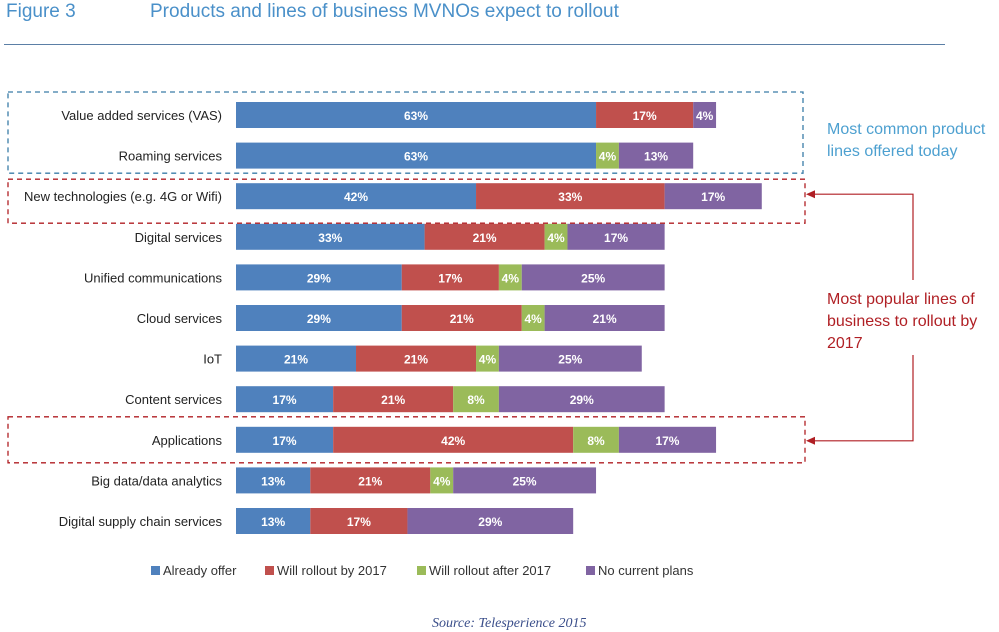 The height and width of the screenshot is (632, 999). What do you see at coordinates (332, 570) in the screenshot?
I see `legend-label: Will rollout by 2017` at bounding box center [332, 570].